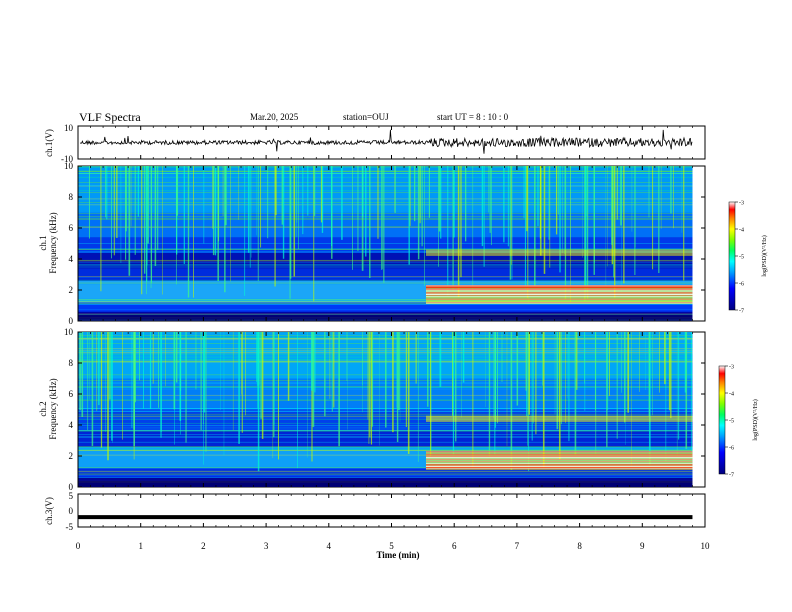  What do you see at coordinates (110, 117) in the screenshot?
I see `figure-title: VLF Spectra` at bounding box center [110, 117].